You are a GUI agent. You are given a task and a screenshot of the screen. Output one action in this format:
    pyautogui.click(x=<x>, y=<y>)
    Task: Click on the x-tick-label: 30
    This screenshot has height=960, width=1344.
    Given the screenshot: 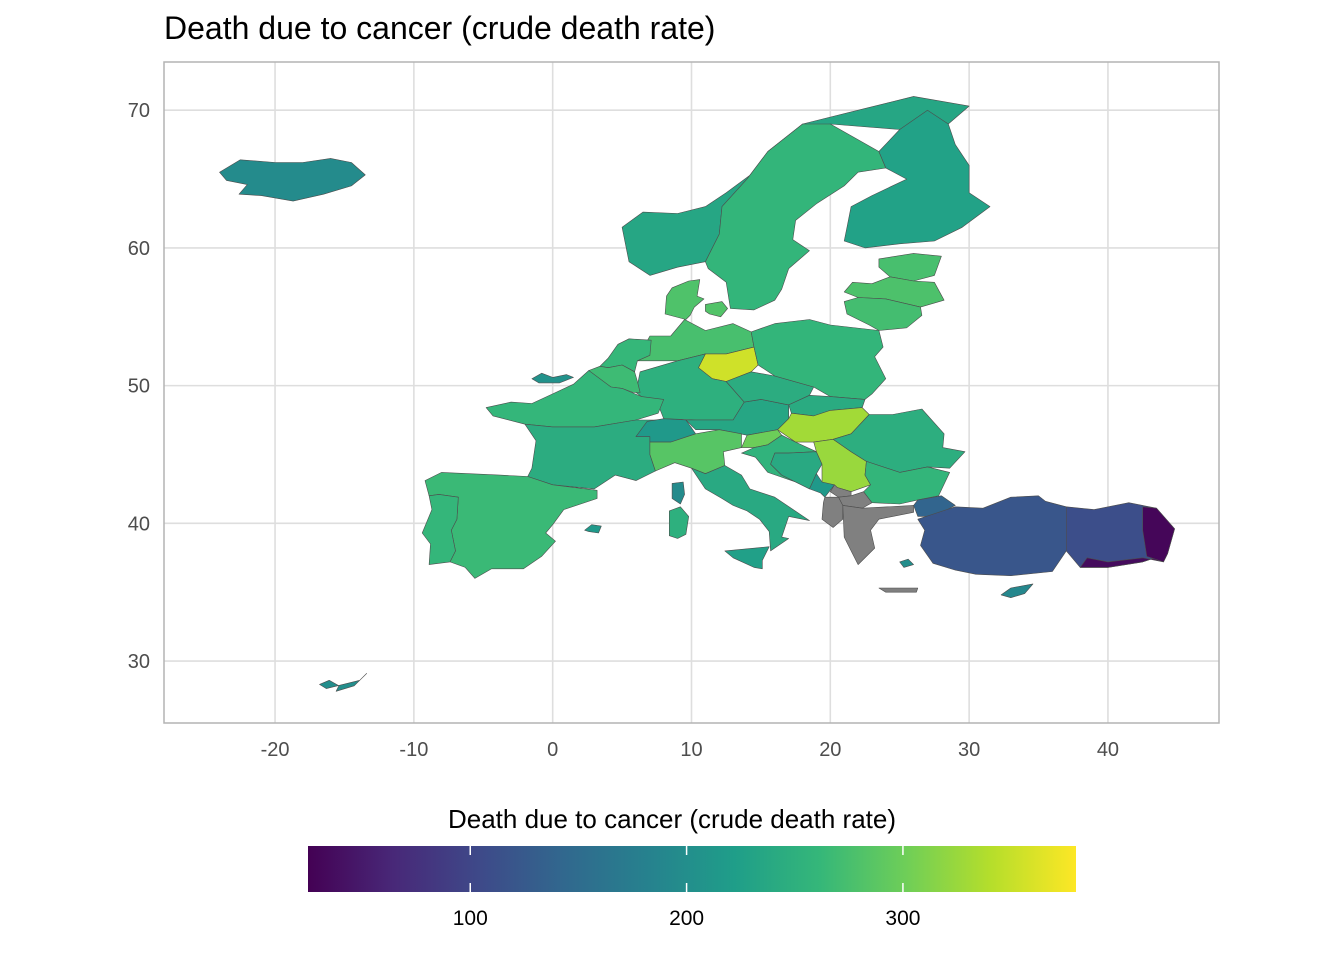 What is the action you would take?
    pyautogui.click(x=969, y=750)
    